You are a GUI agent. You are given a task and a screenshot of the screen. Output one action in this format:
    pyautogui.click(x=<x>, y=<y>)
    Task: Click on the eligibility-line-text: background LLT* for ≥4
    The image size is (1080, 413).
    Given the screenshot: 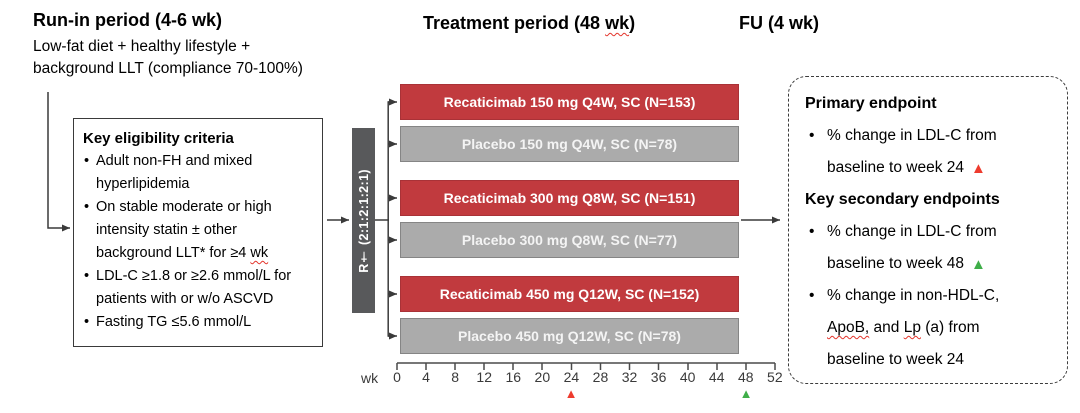 What is the action you would take?
    pyautogui.click(x=173, y=253)
    